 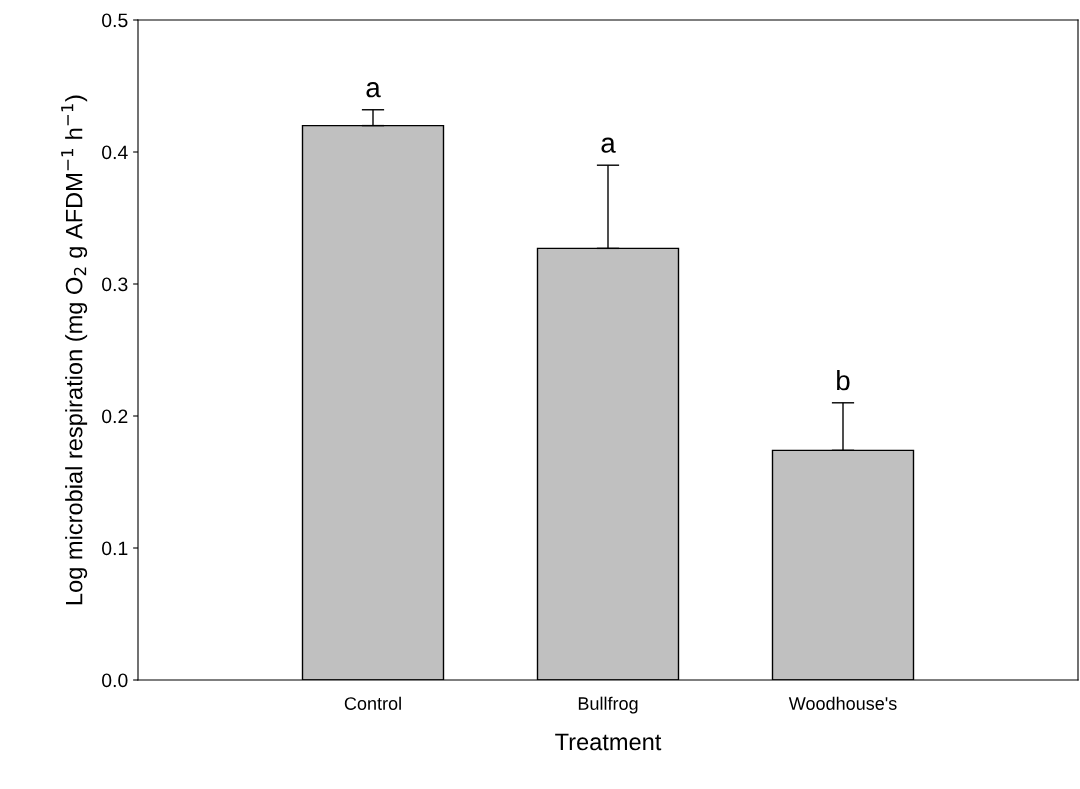 I want to click on y-tick-label: 0.0, so click(x=115, y=680).